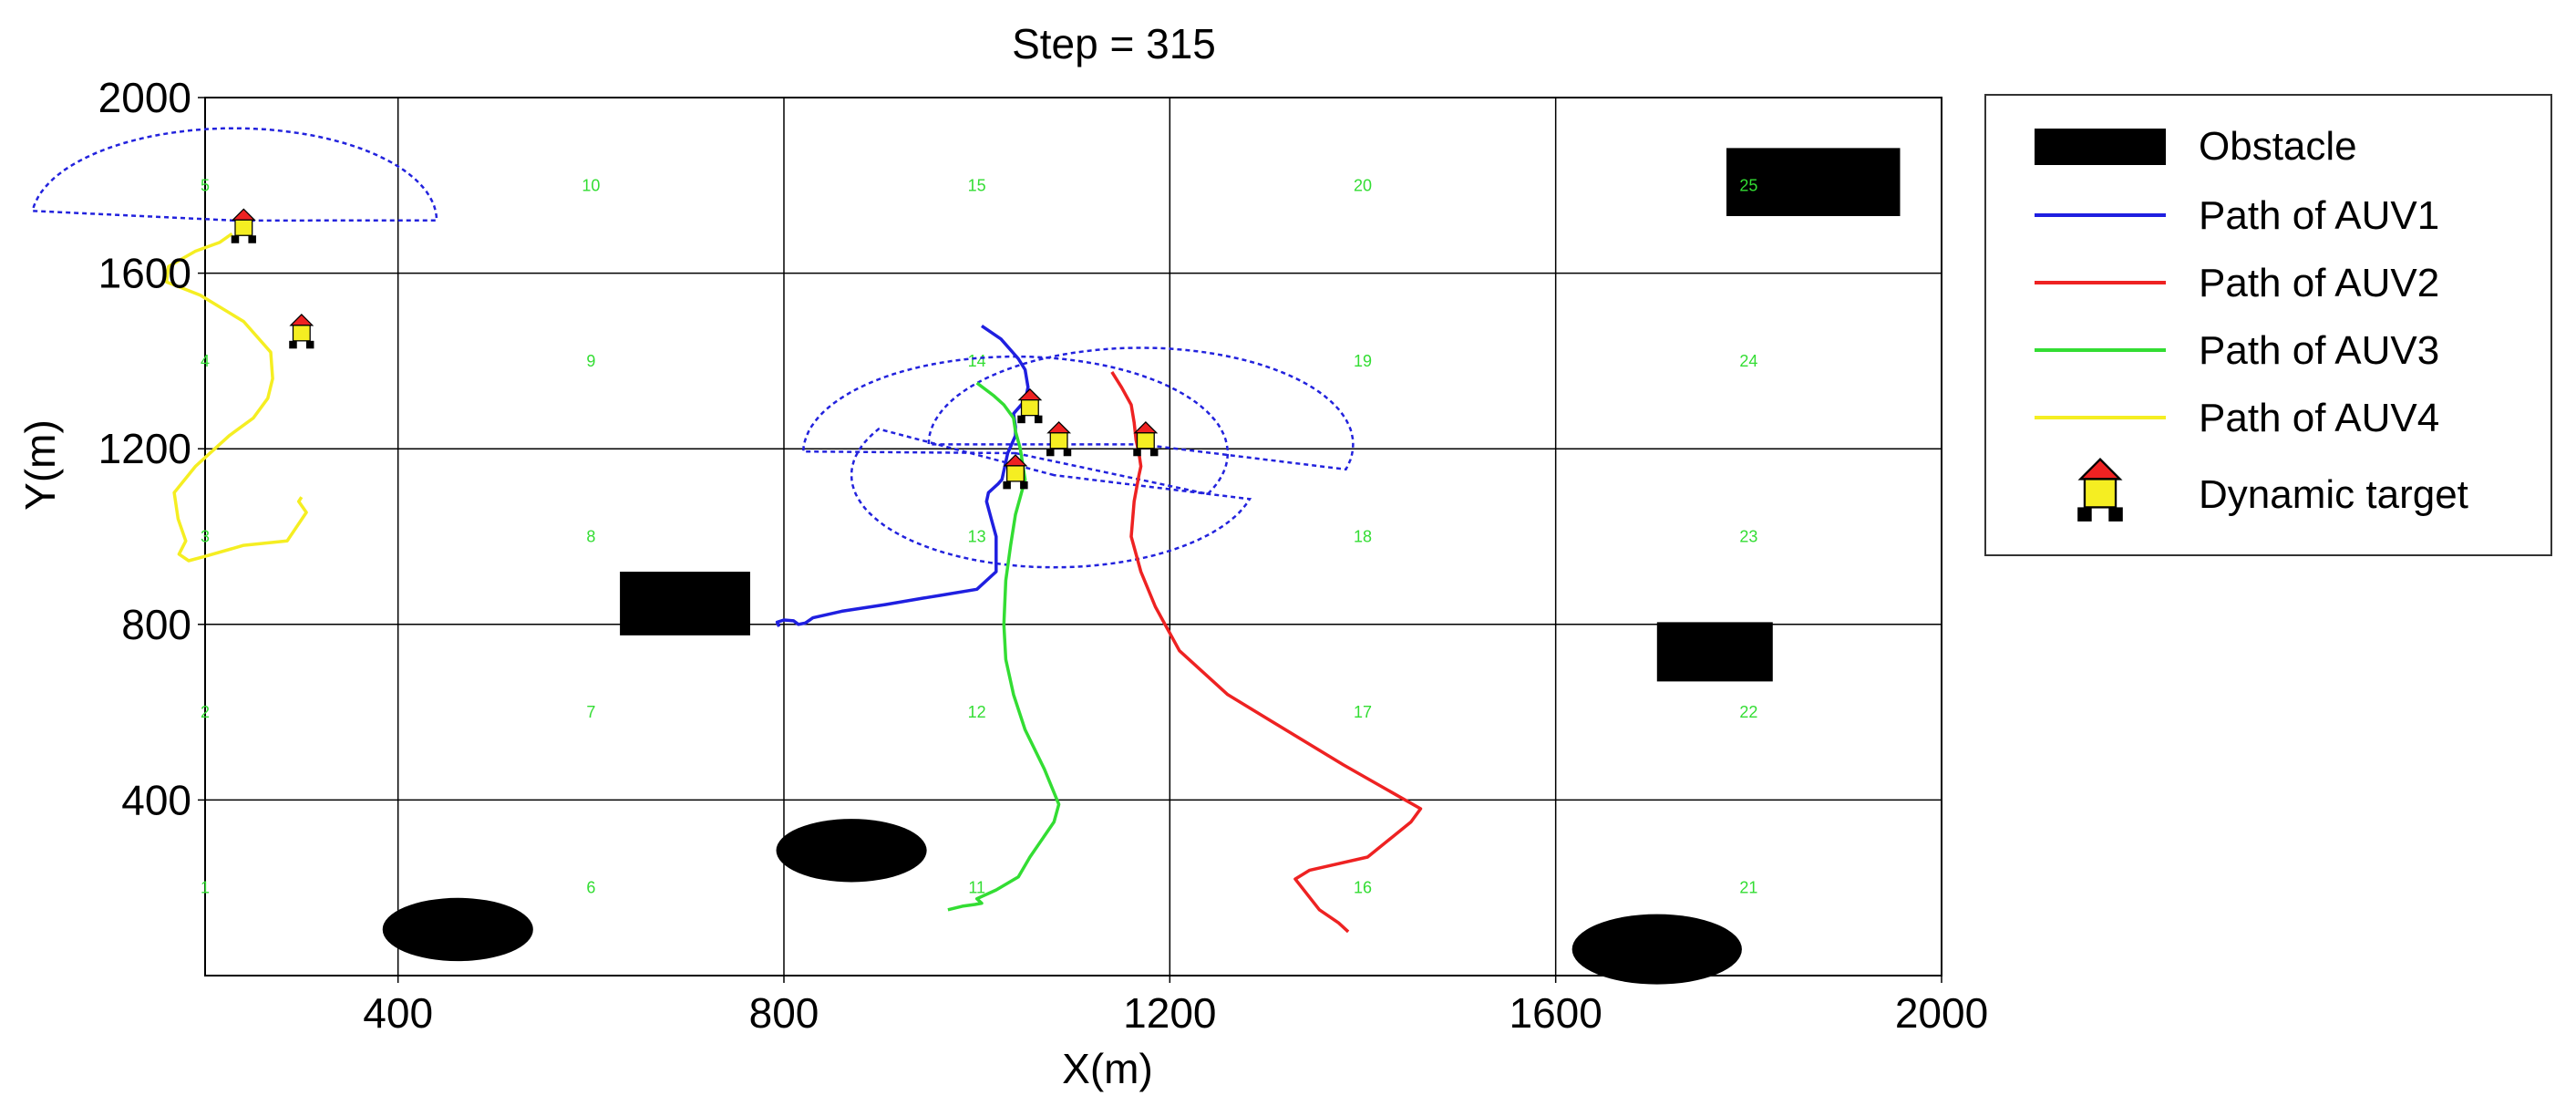  What do you see at coordinates (1748, 712) in the screenshot?
I see `region-label: 22` at bounding box center [1748, 712].